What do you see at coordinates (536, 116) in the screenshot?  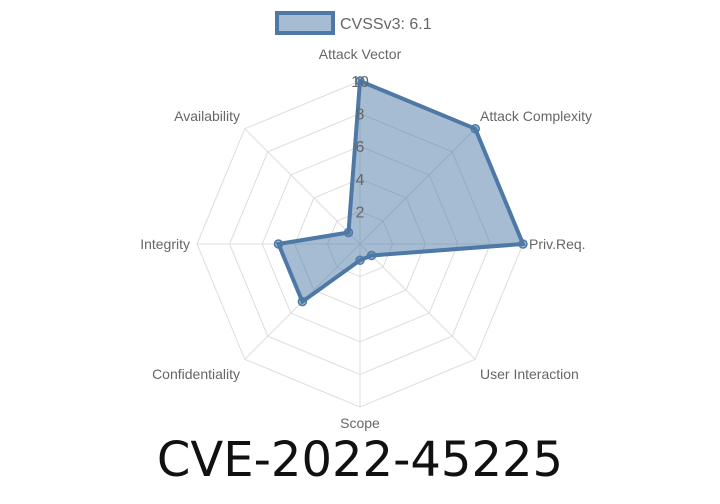 I see `axis-label: Attack Complexity` at bounding box center [536, 116].